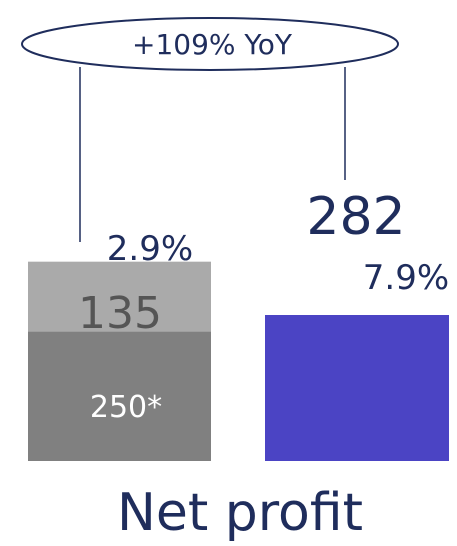 This screenshot has width=457, height=546. Describe the element at coordinates (355, 217) in the screenshot. I see `bar-right-value-label: 282` at that location.